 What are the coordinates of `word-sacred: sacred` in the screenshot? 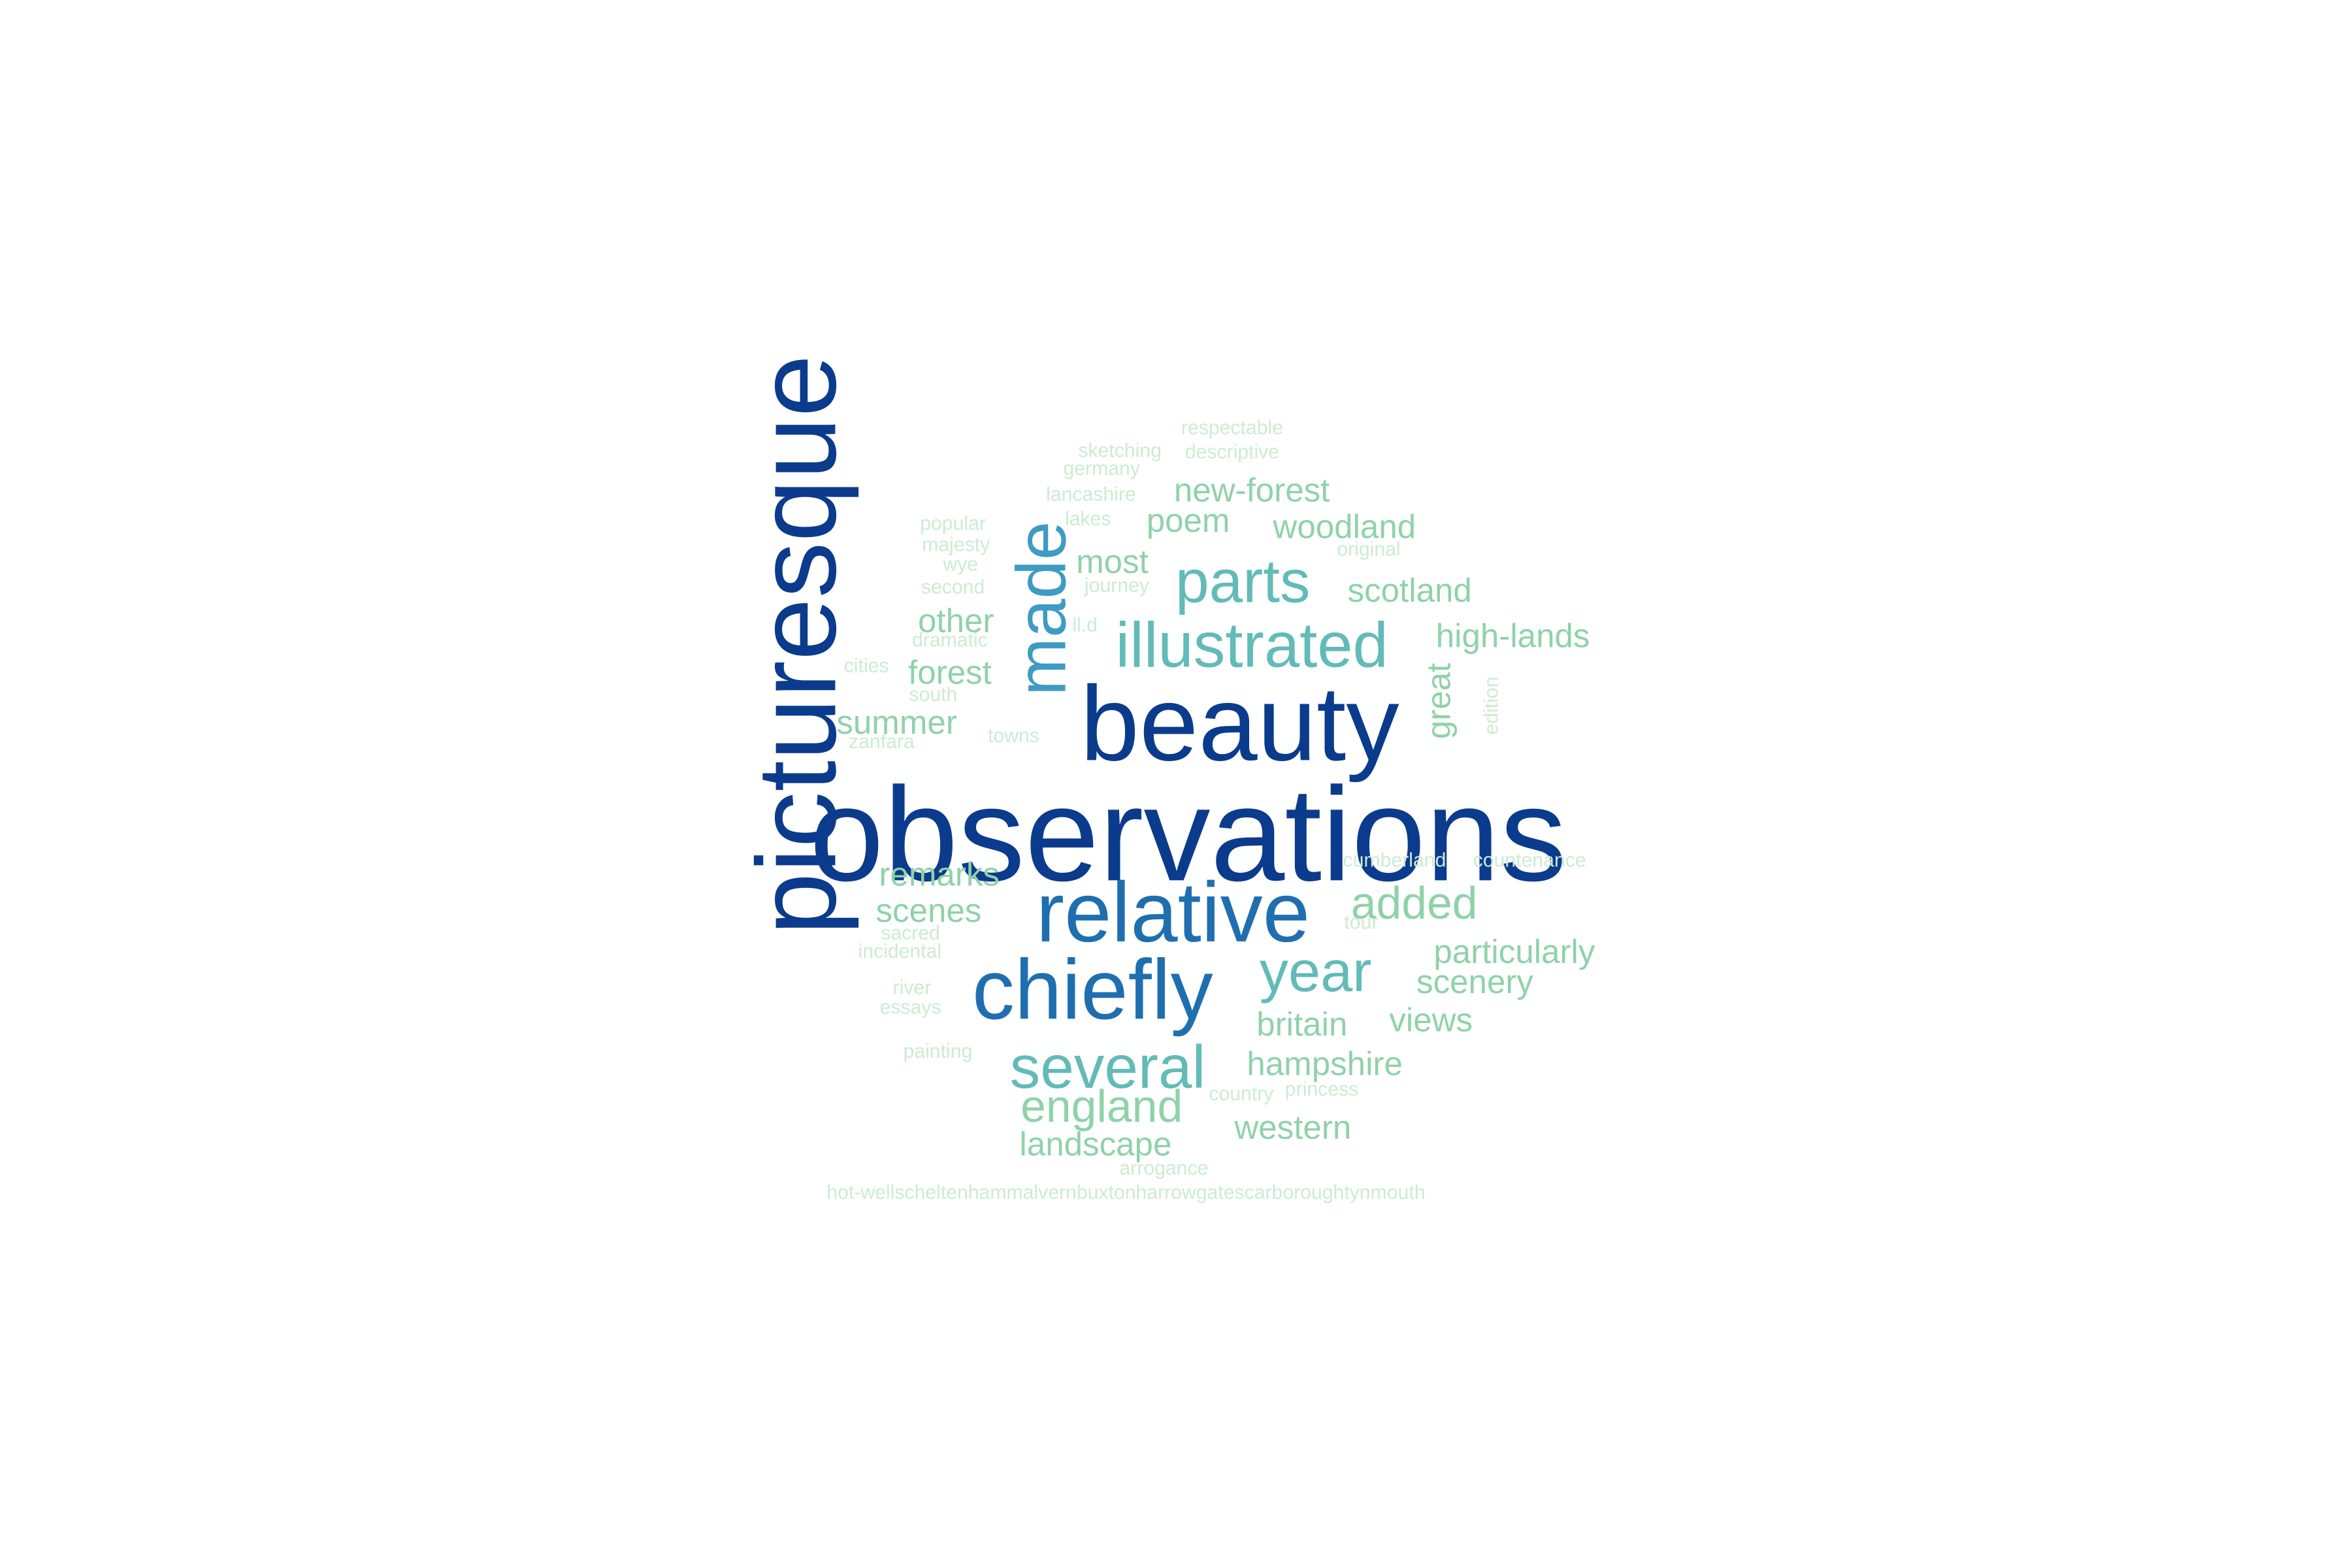 It's located at (910, 933).